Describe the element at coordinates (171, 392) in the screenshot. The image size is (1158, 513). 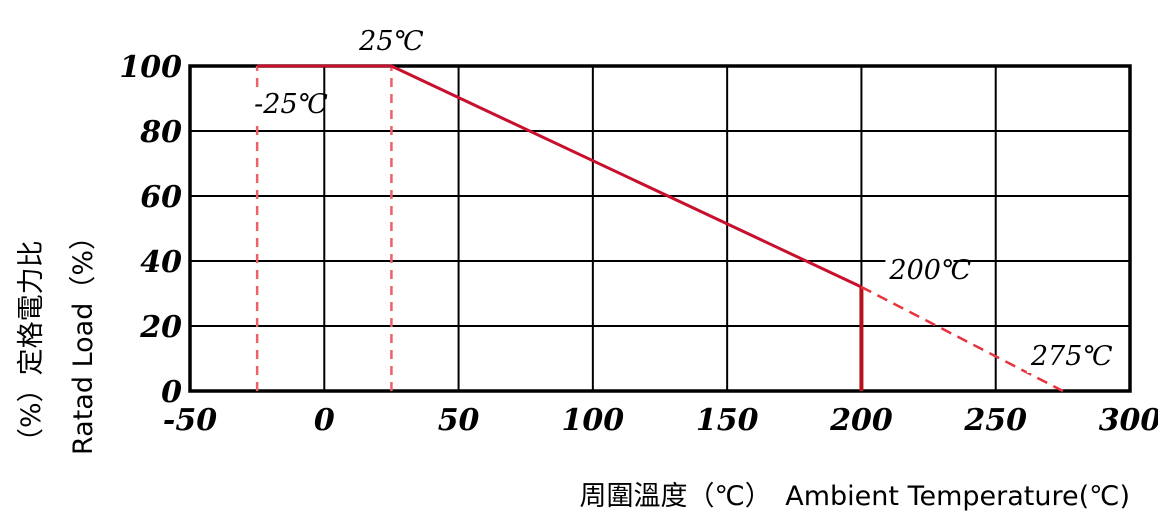
I see `y-tick-label: 0` at that location.